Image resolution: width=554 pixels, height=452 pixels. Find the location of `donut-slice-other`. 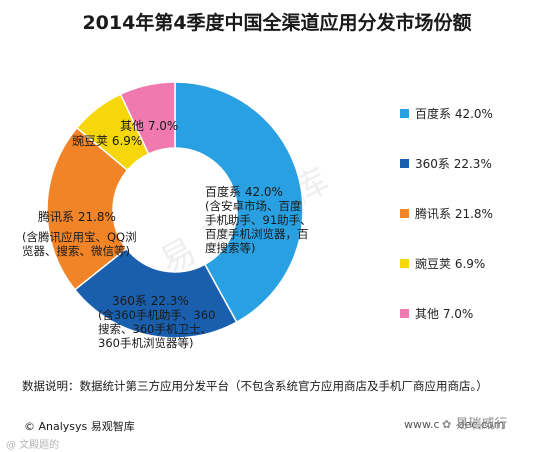

donut-slice-other is located at coordinates (147, 118).